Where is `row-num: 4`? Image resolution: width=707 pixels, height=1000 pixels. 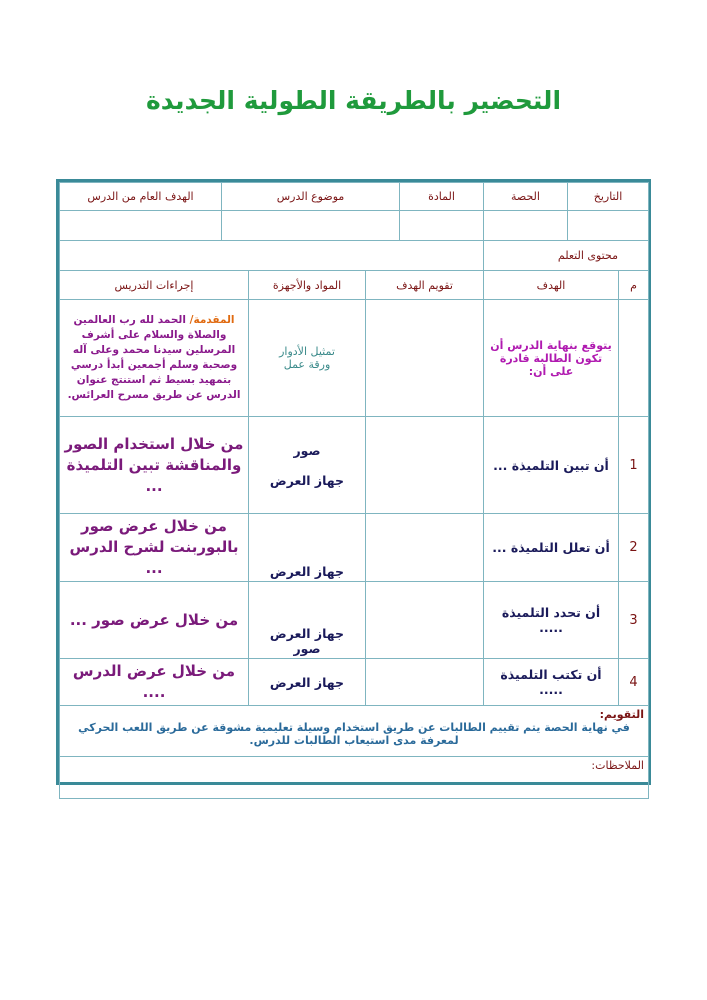 row-num: 4 is located at coordinates (633, 682).